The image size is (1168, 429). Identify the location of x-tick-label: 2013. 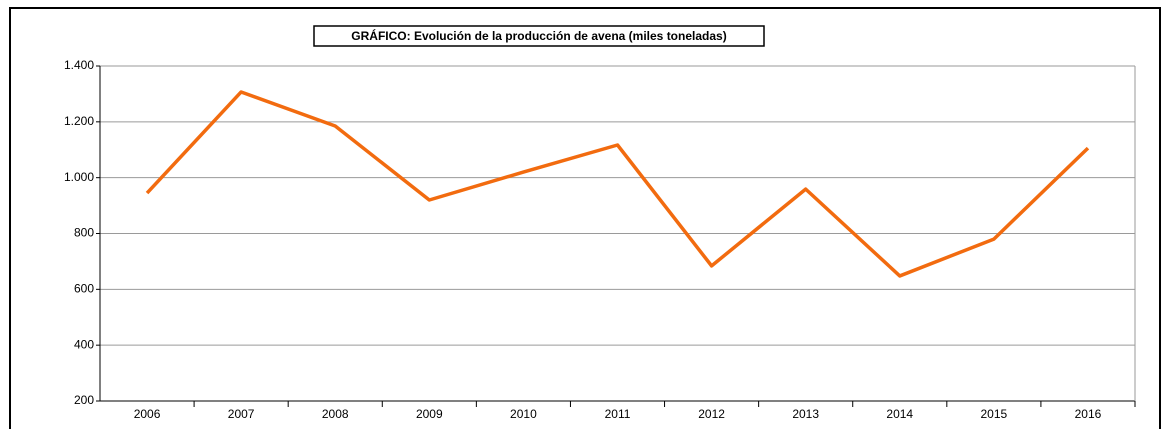
(805, 414).